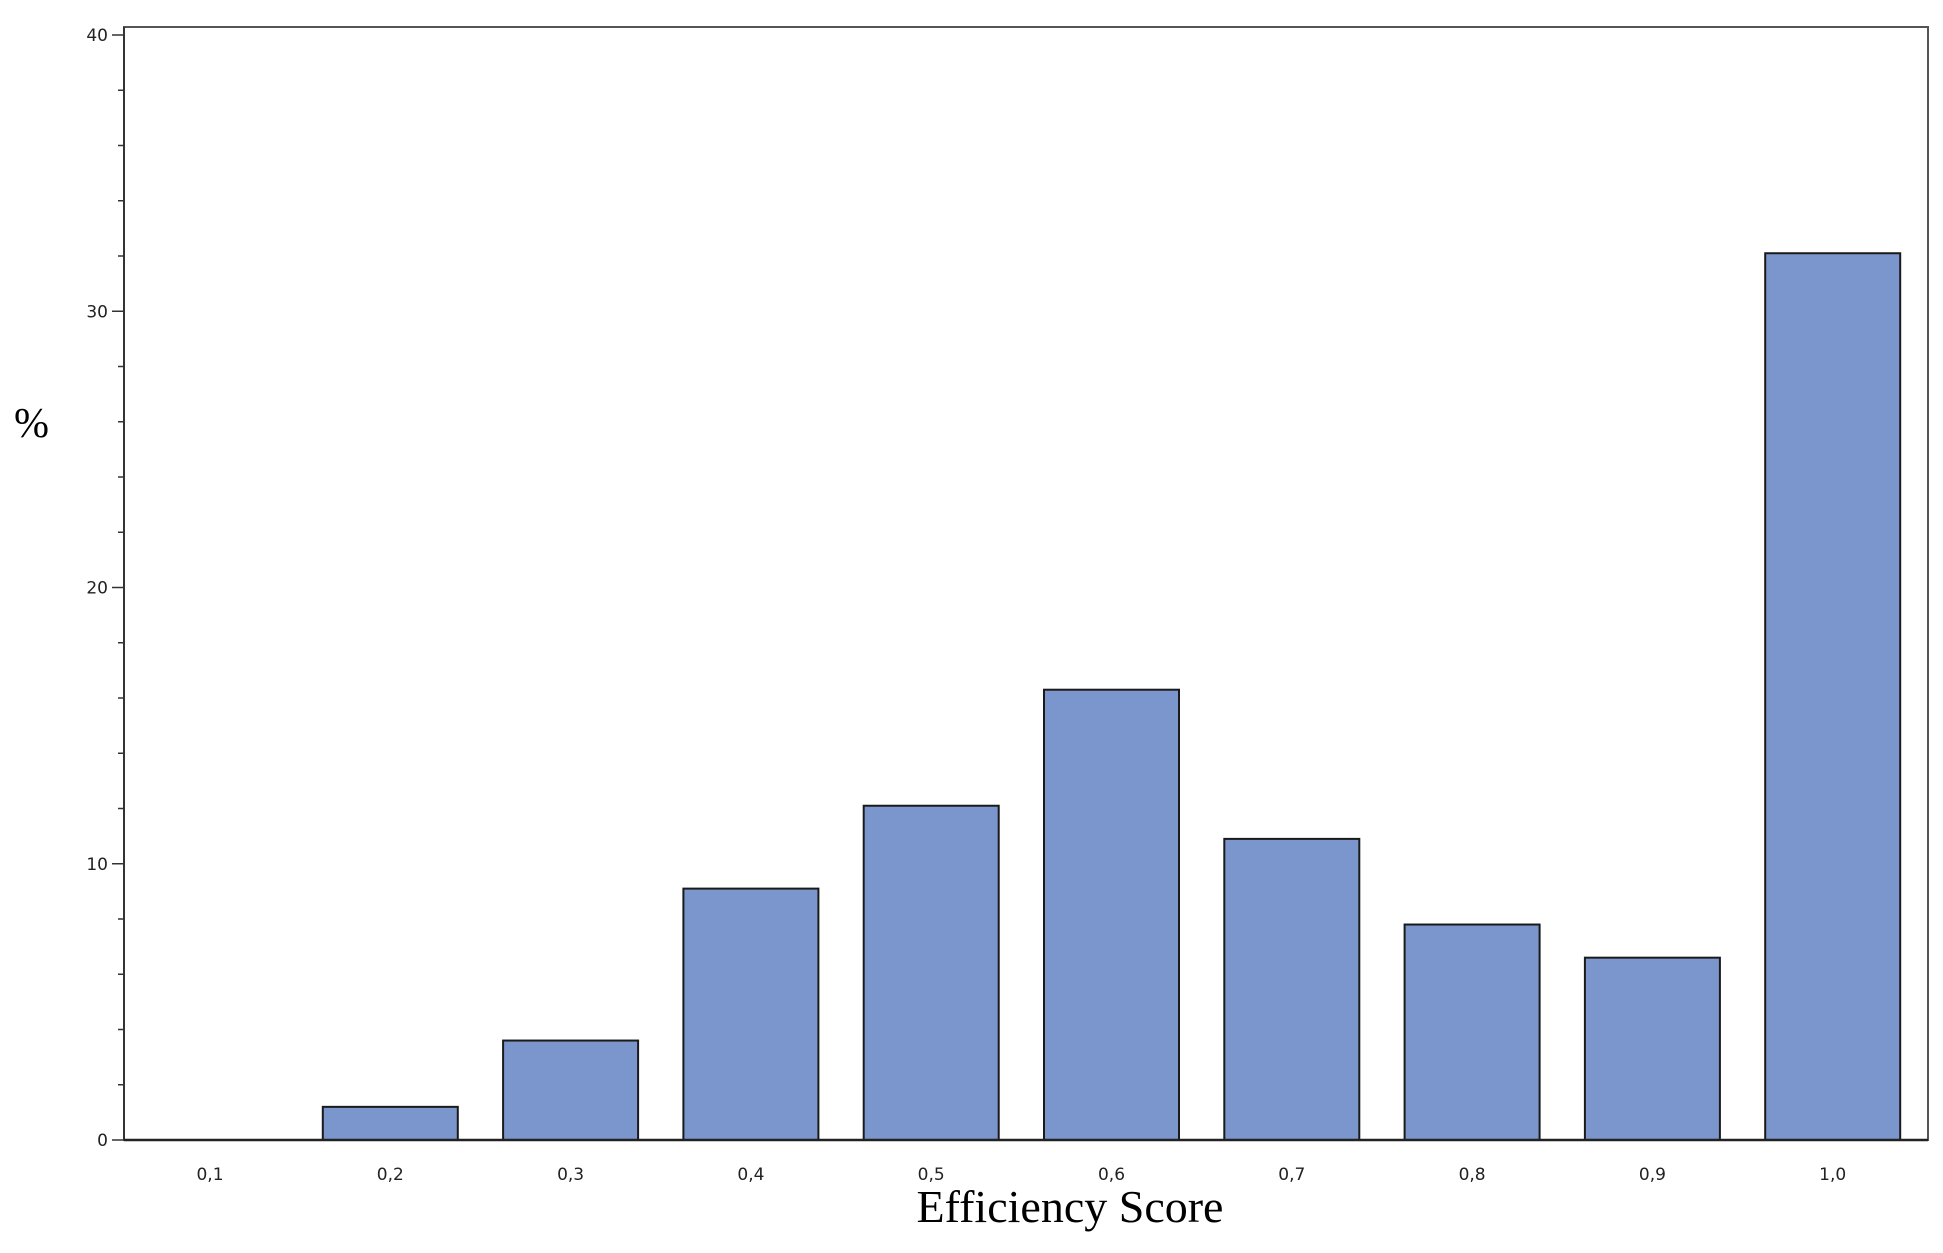 This screenshot has height=1253, width=1943. Describe the element at coordinates (102, 1141) in the screenshot. I see `y-tick-label: 0` at that location.